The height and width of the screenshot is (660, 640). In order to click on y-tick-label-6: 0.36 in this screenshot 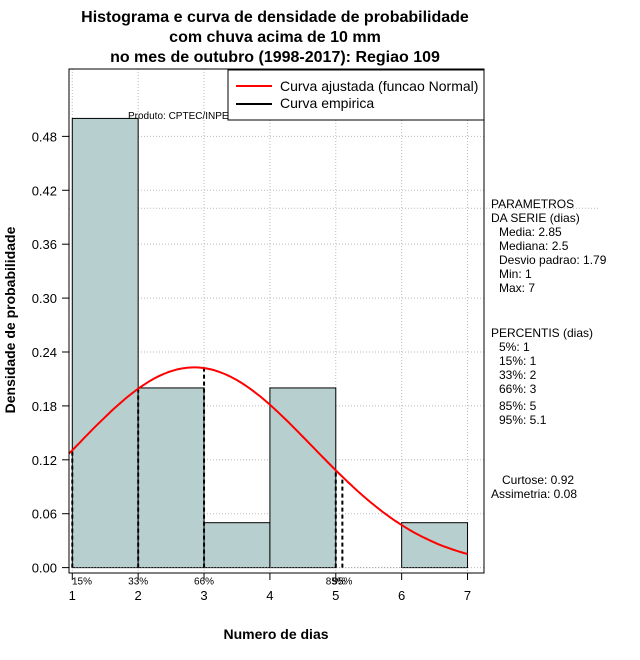, I will do `click(44, 244)`.